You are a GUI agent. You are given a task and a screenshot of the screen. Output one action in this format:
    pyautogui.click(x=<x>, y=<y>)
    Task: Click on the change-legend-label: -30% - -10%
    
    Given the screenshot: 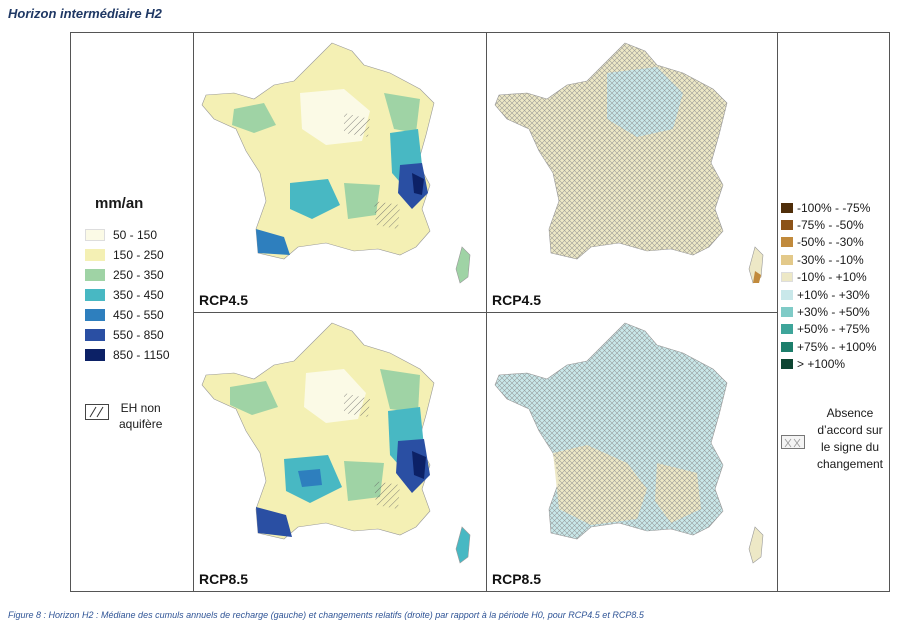 What is the action you would take?
    pyautogui.click(x=830, y=259)
    